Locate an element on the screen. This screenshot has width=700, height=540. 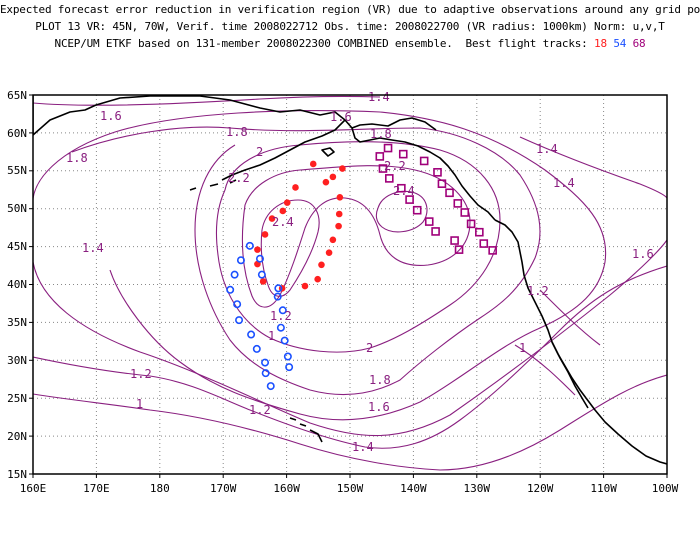
coast-gulf-of-alaska is located at coordinates (423, 174).